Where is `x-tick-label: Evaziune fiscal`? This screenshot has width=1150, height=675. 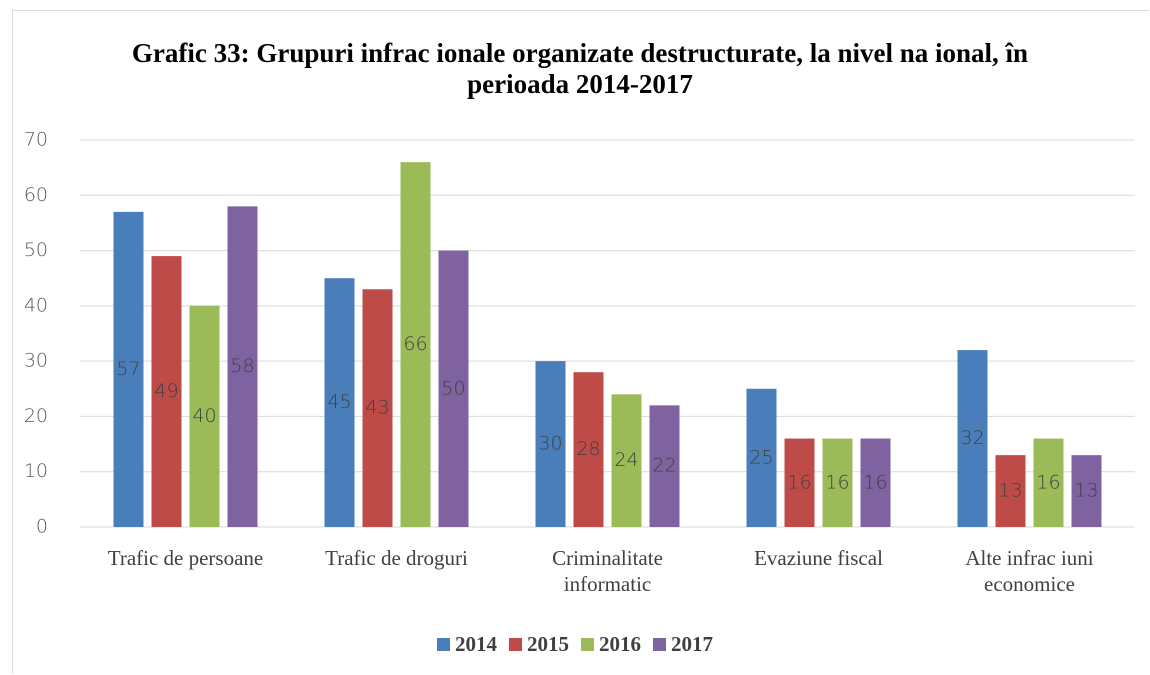
x-tick-label: Evaziune fiscal is located at coordinates (818, 558).